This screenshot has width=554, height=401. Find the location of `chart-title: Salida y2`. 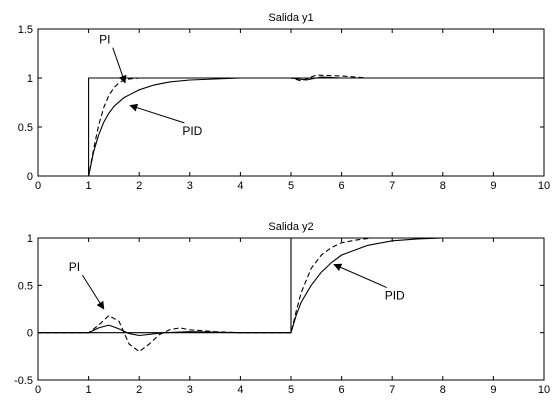

chart-title: Salida y2 is located at coordinates (290, 227).